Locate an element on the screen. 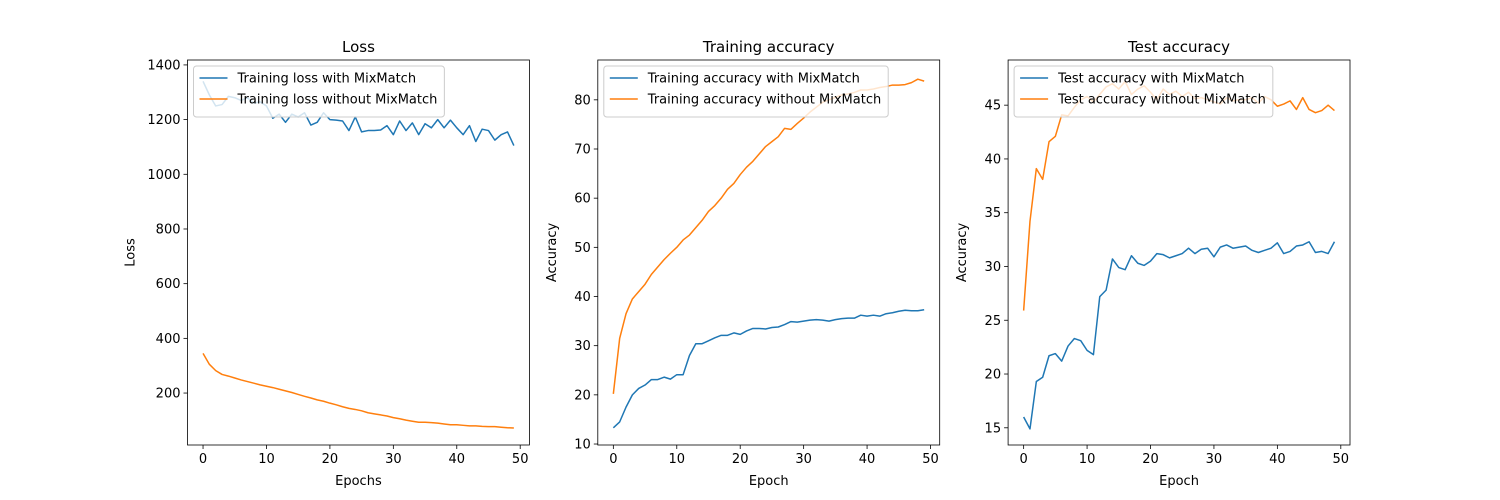 This screenshot has height=500, width=1500. y-tick-label: 200 is located at coordinates (168, 394).